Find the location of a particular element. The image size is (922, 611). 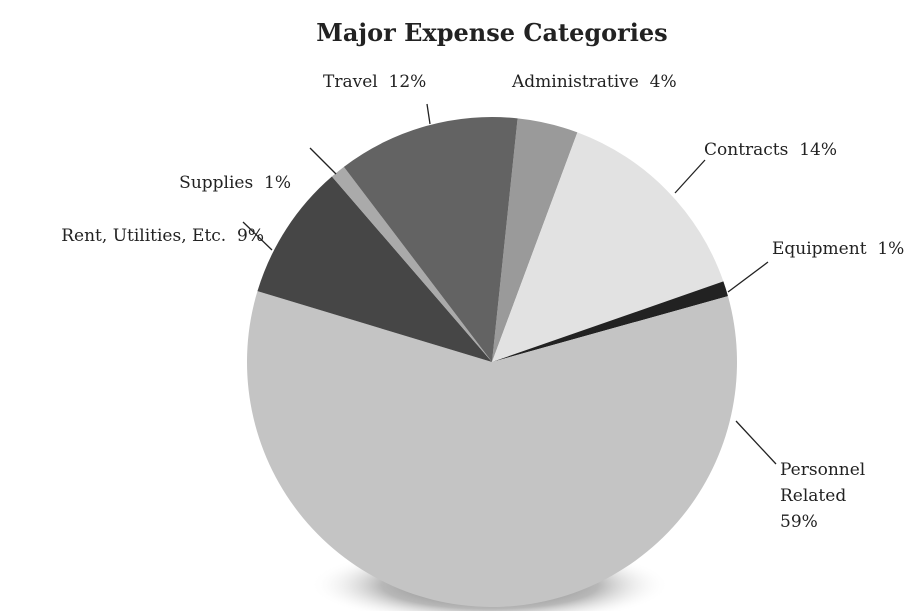

slice-label: Supplies 1% is located at coordinates (235, 183).